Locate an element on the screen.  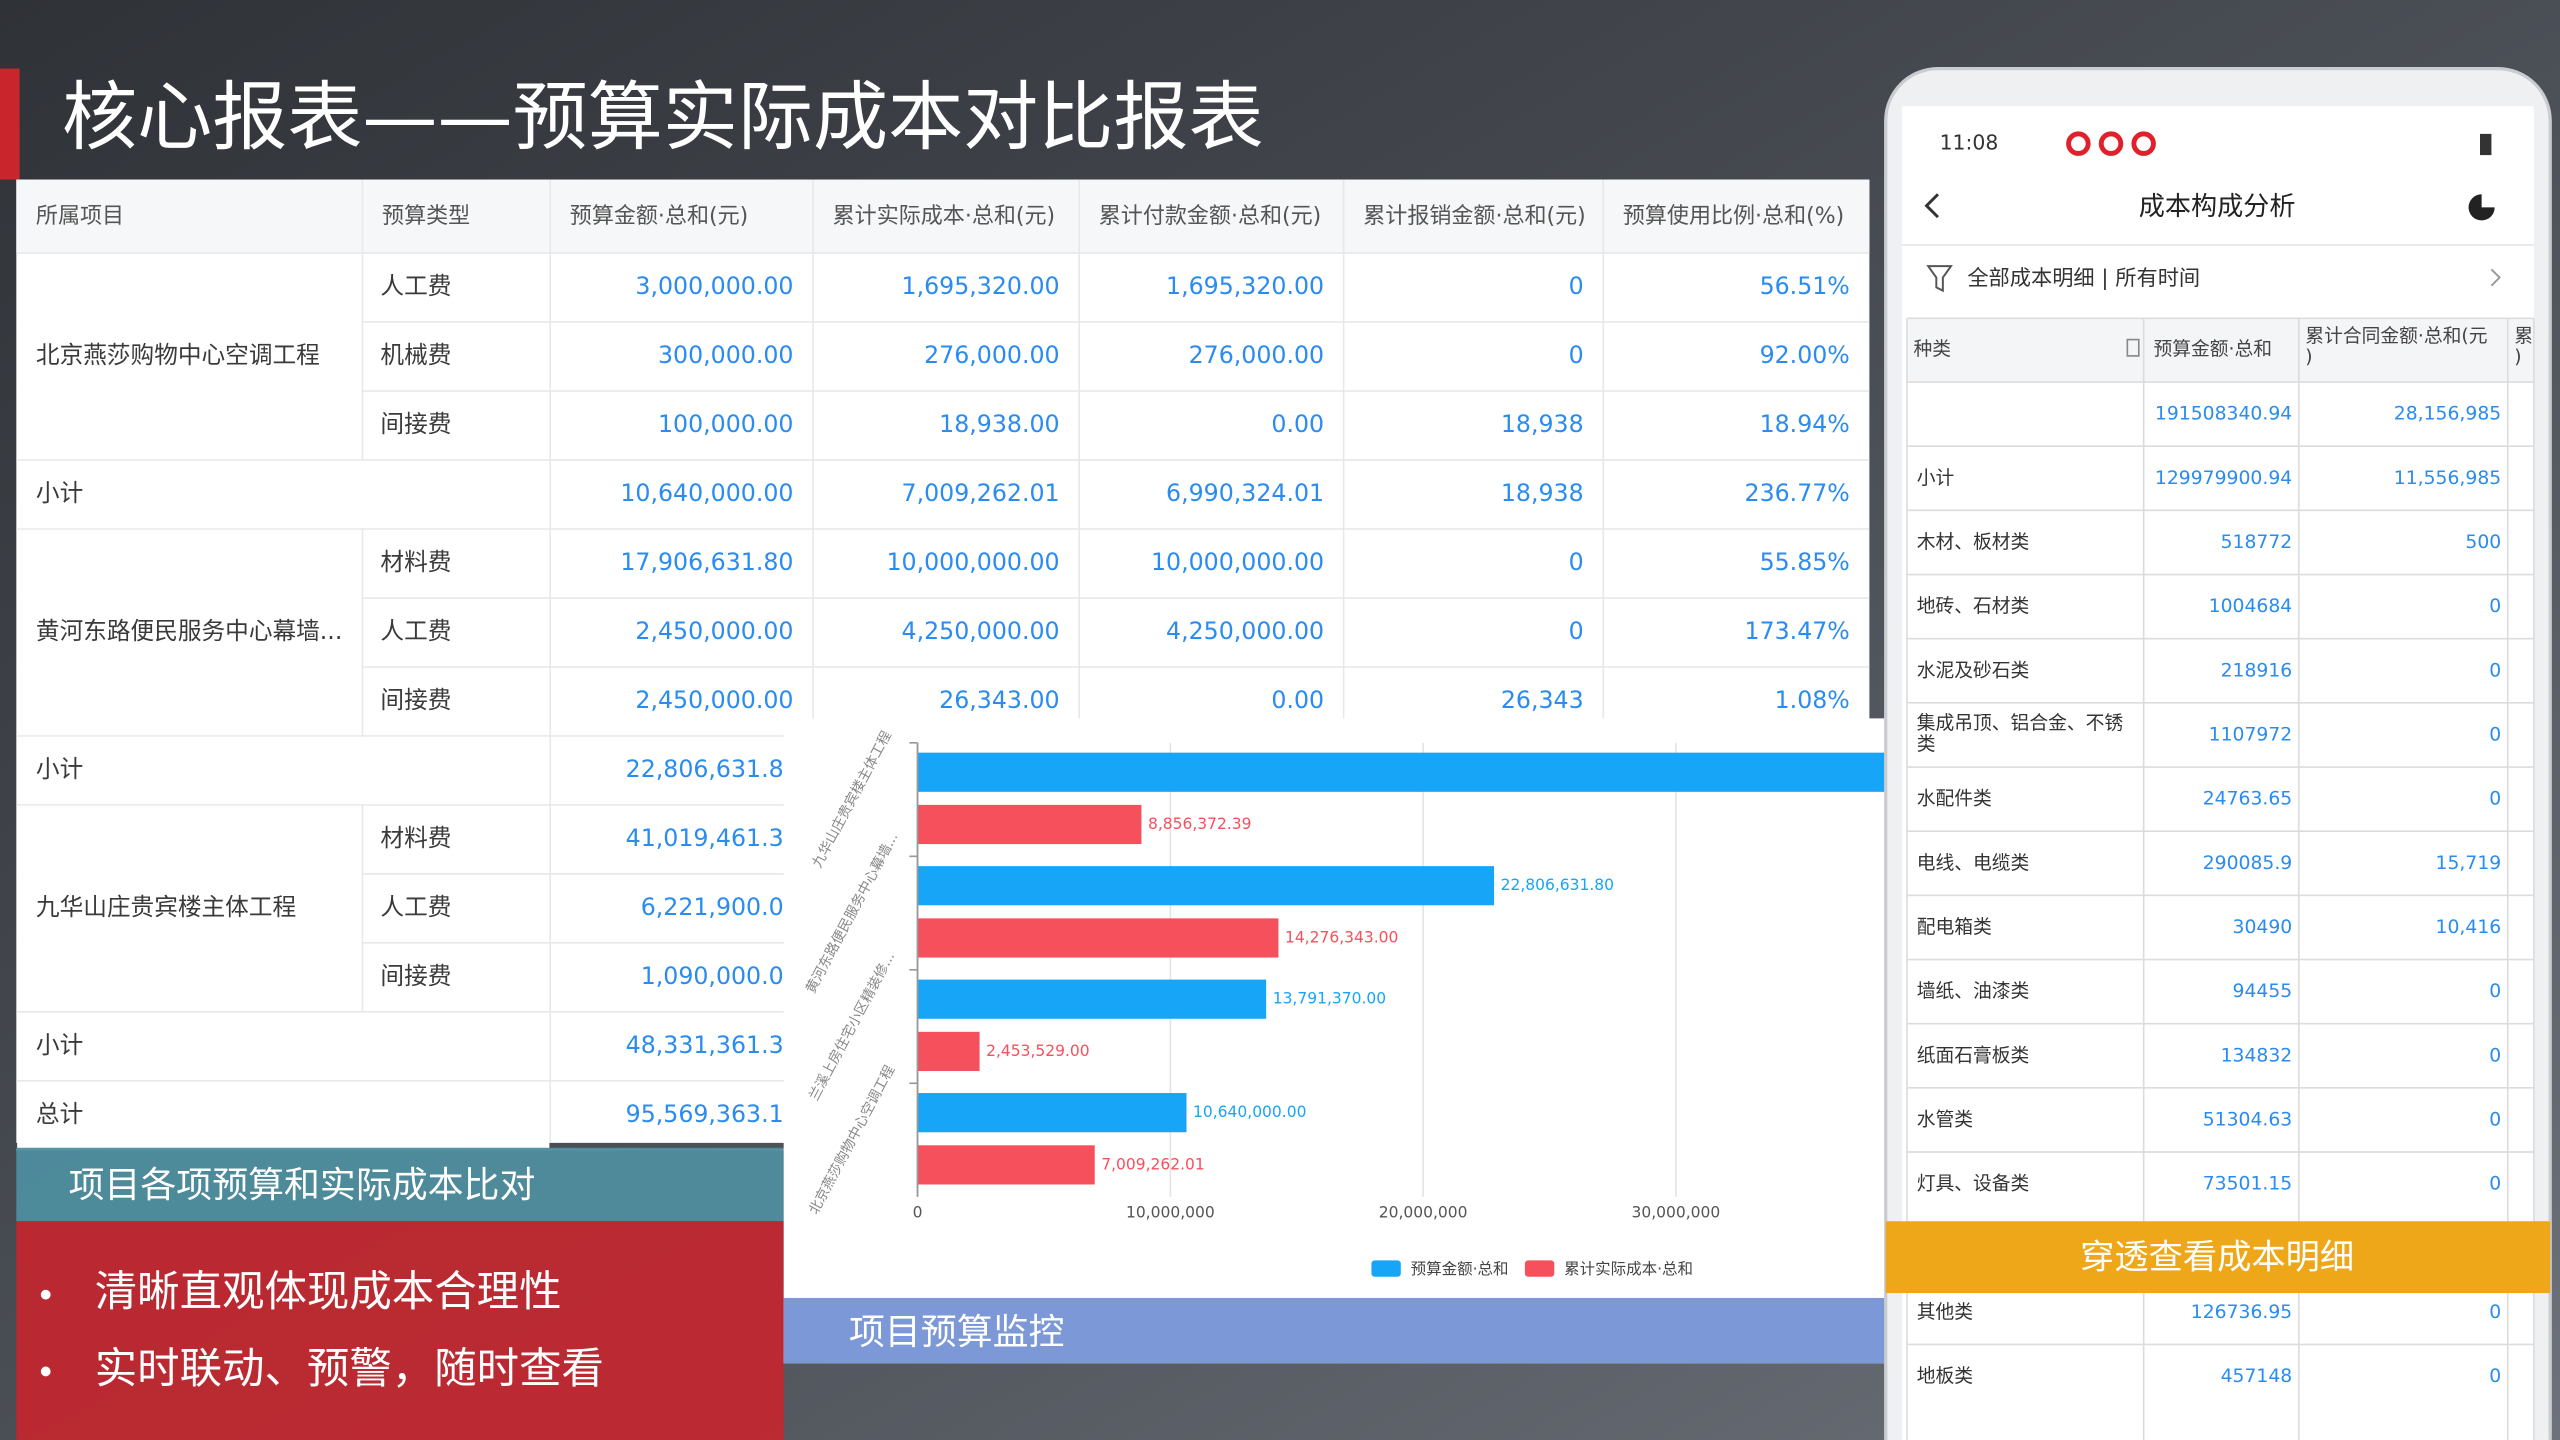
table-value: 56.51% is located at coordinates (1805, 286).